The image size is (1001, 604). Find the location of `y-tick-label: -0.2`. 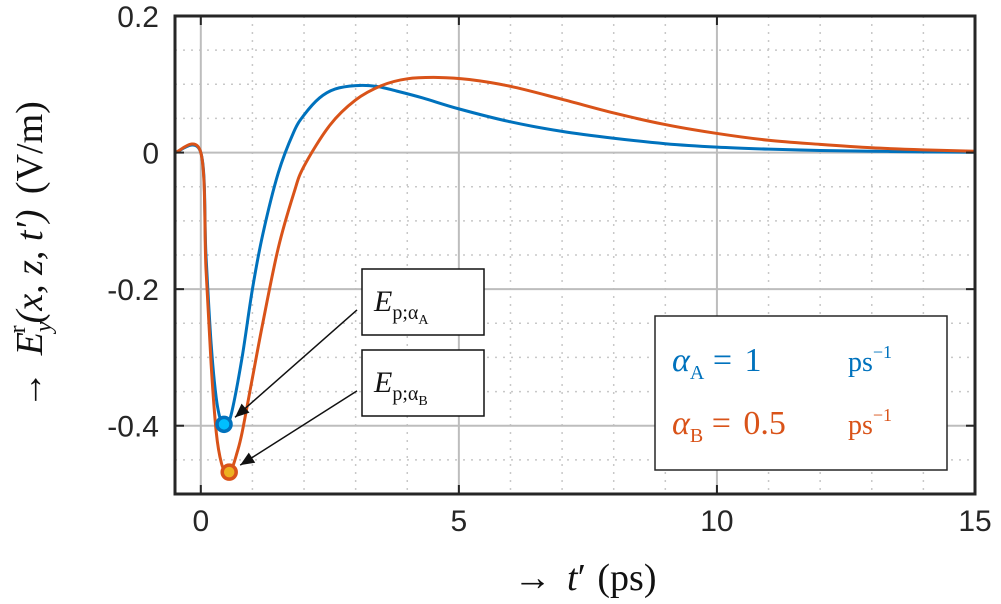

y-tick-label: -0.2 is located at coordinates (133, 290).